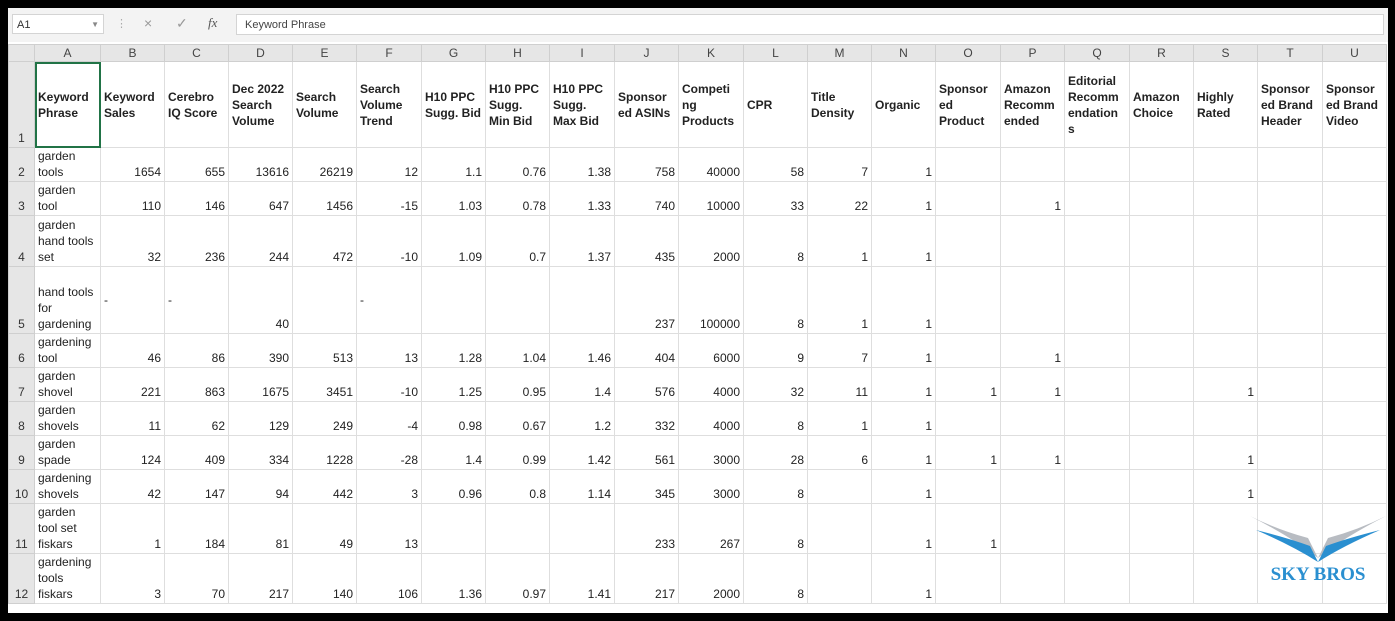 The height and width of the screenshot is (621, 1395). Describe the element at coordinates (1032, 241) in the screenshot. I see `cell-p4` at that location.